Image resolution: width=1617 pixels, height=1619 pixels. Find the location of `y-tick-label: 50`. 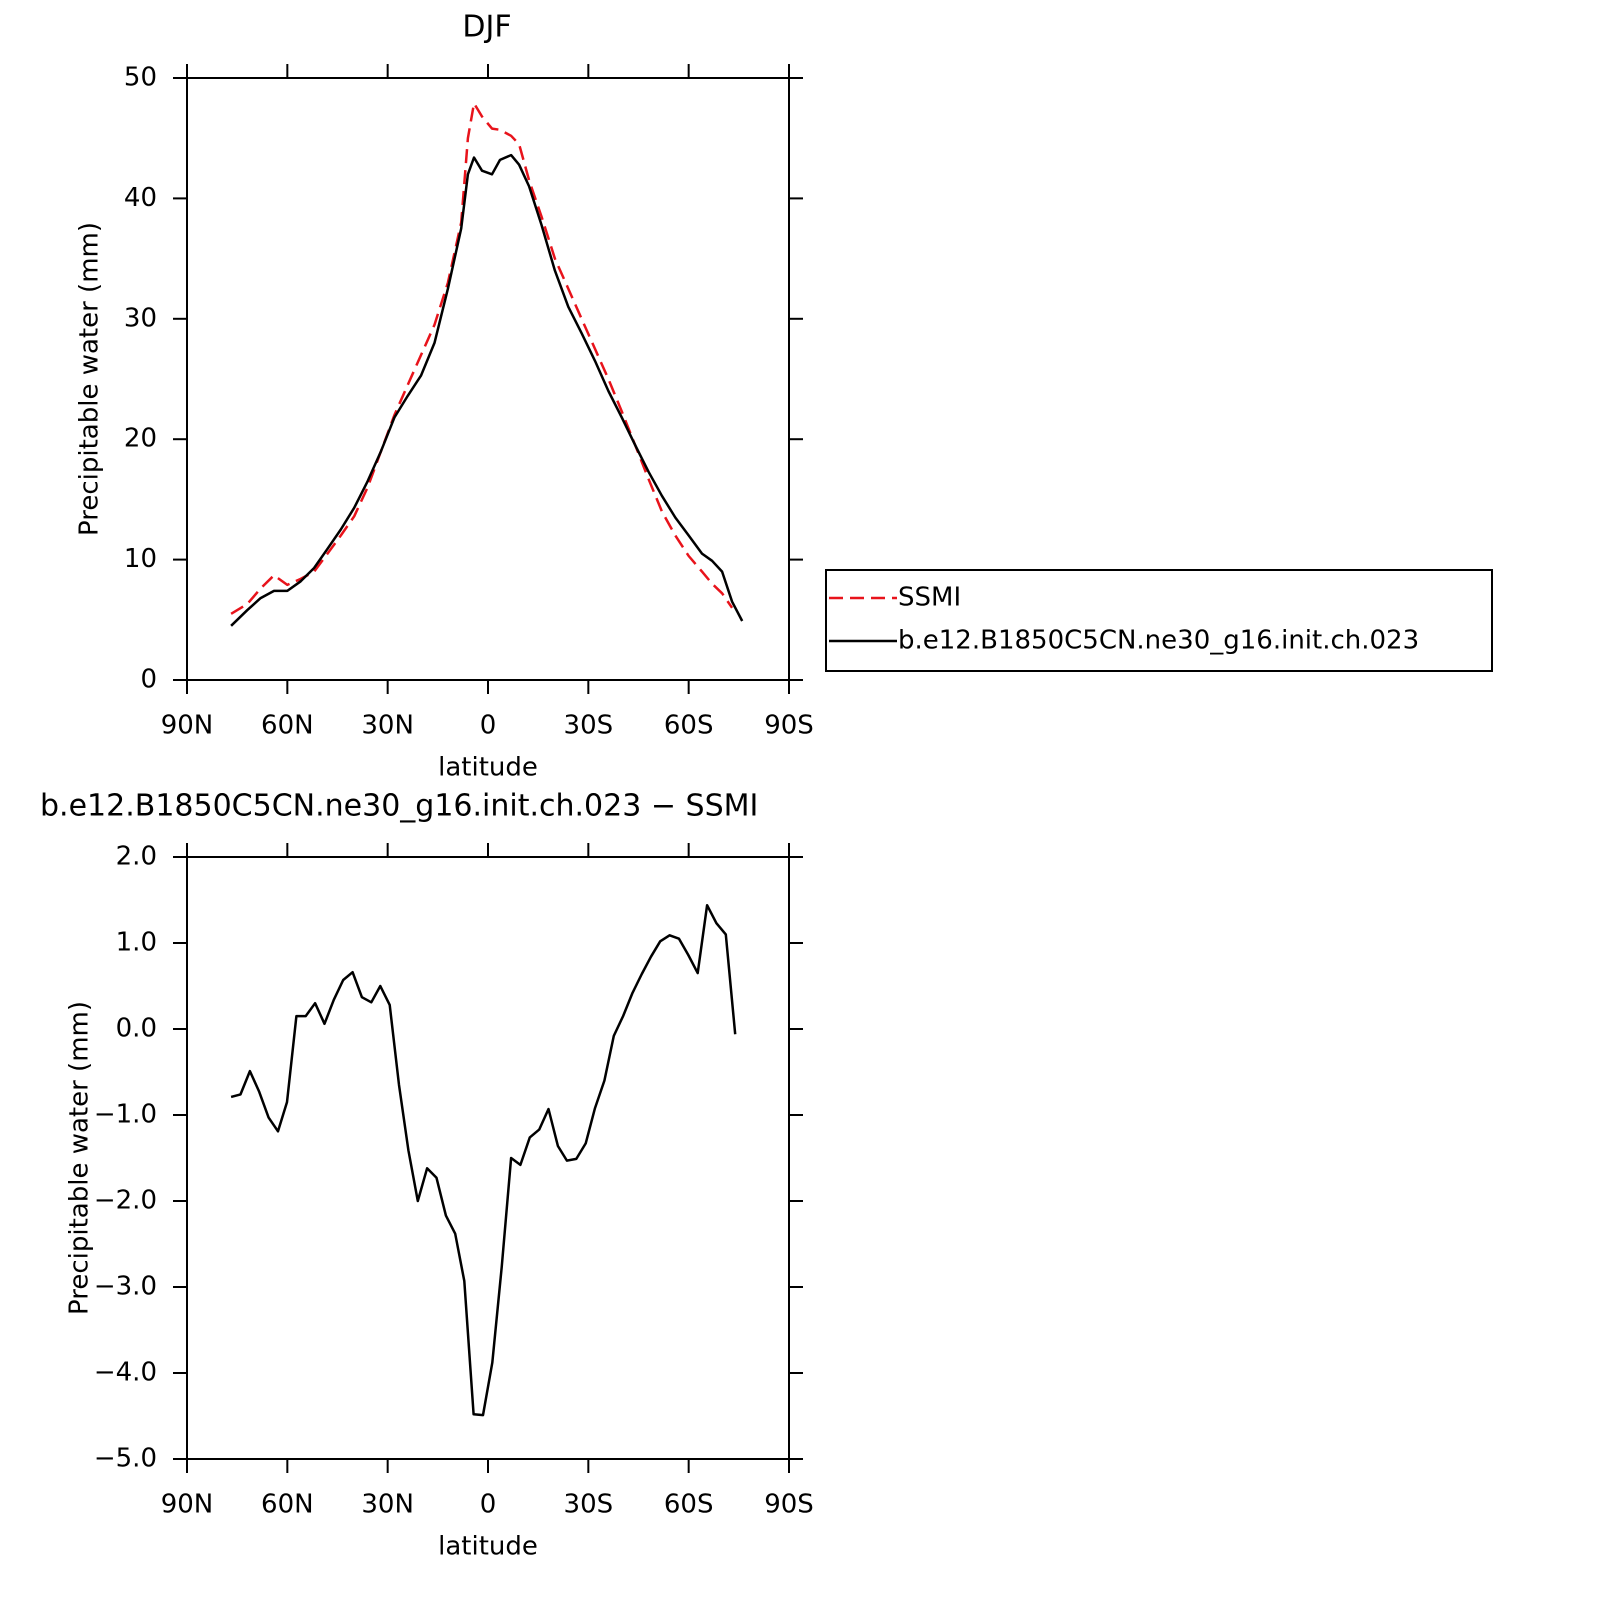

y-tick-label: 50 is located at coordinates (140, 78).